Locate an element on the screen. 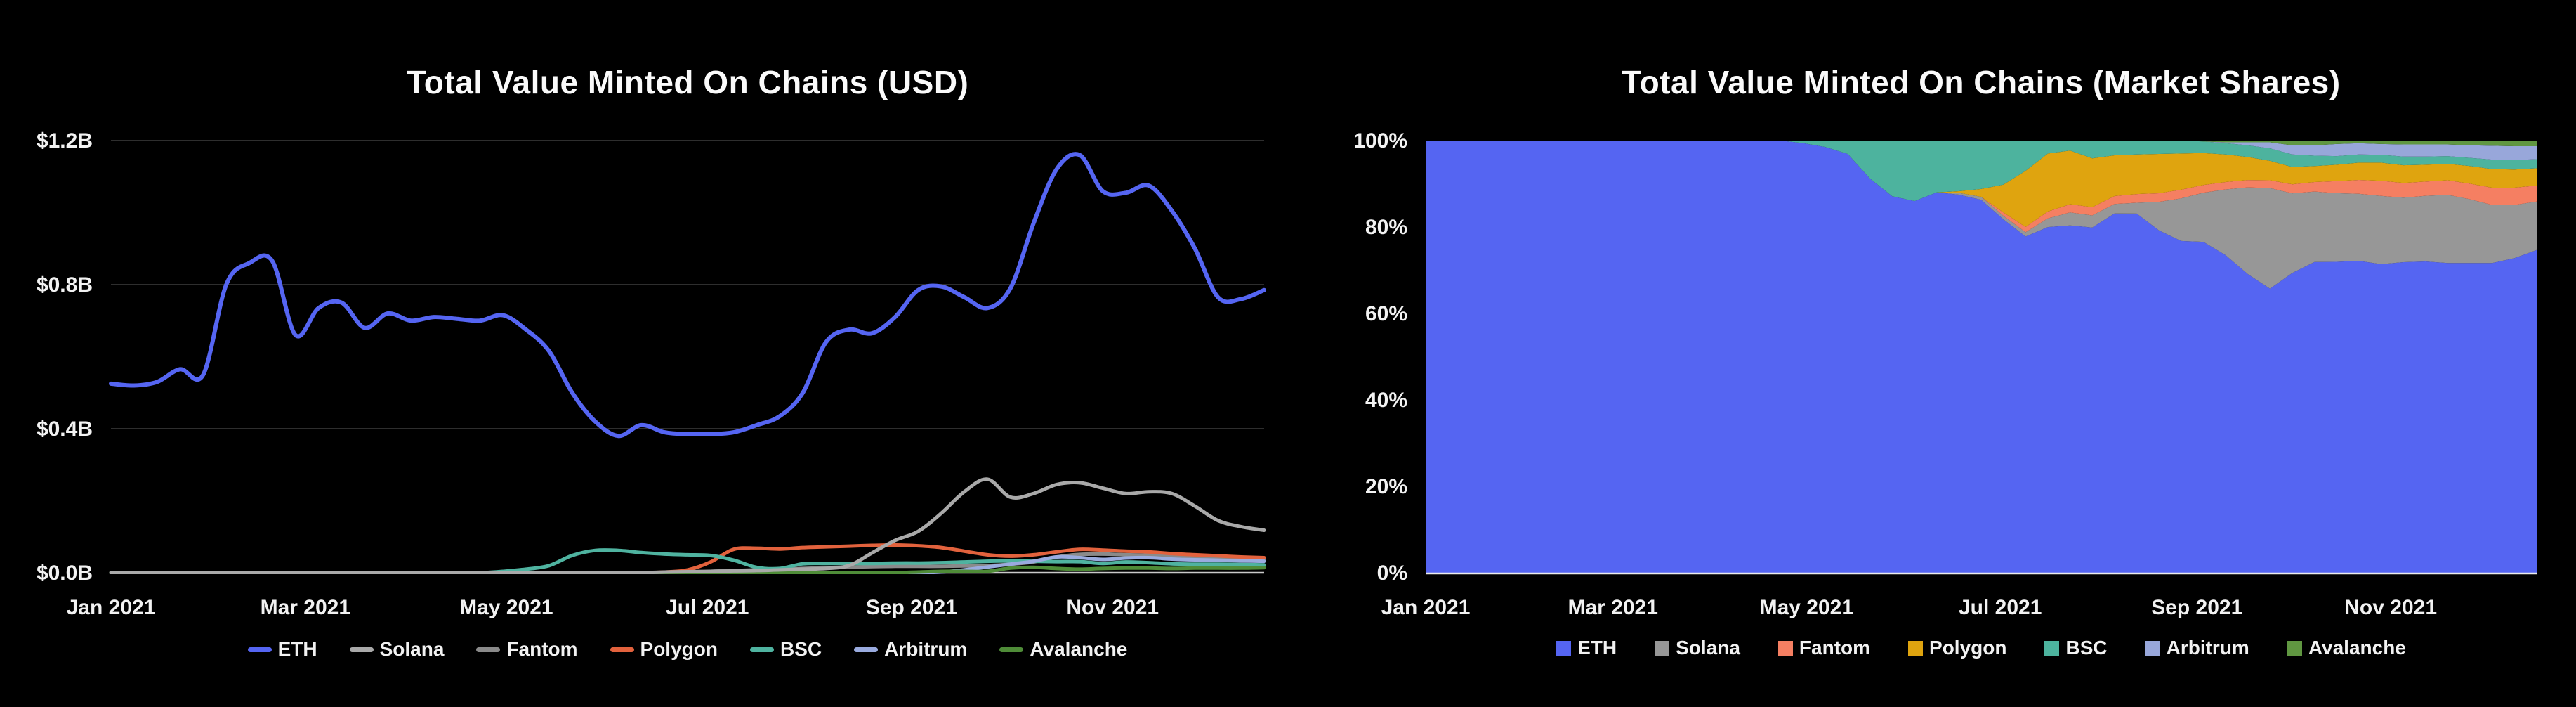 This screenshot has height=707, width=2576. y-axis-label: 0% is located at coordinates (1392, 574).